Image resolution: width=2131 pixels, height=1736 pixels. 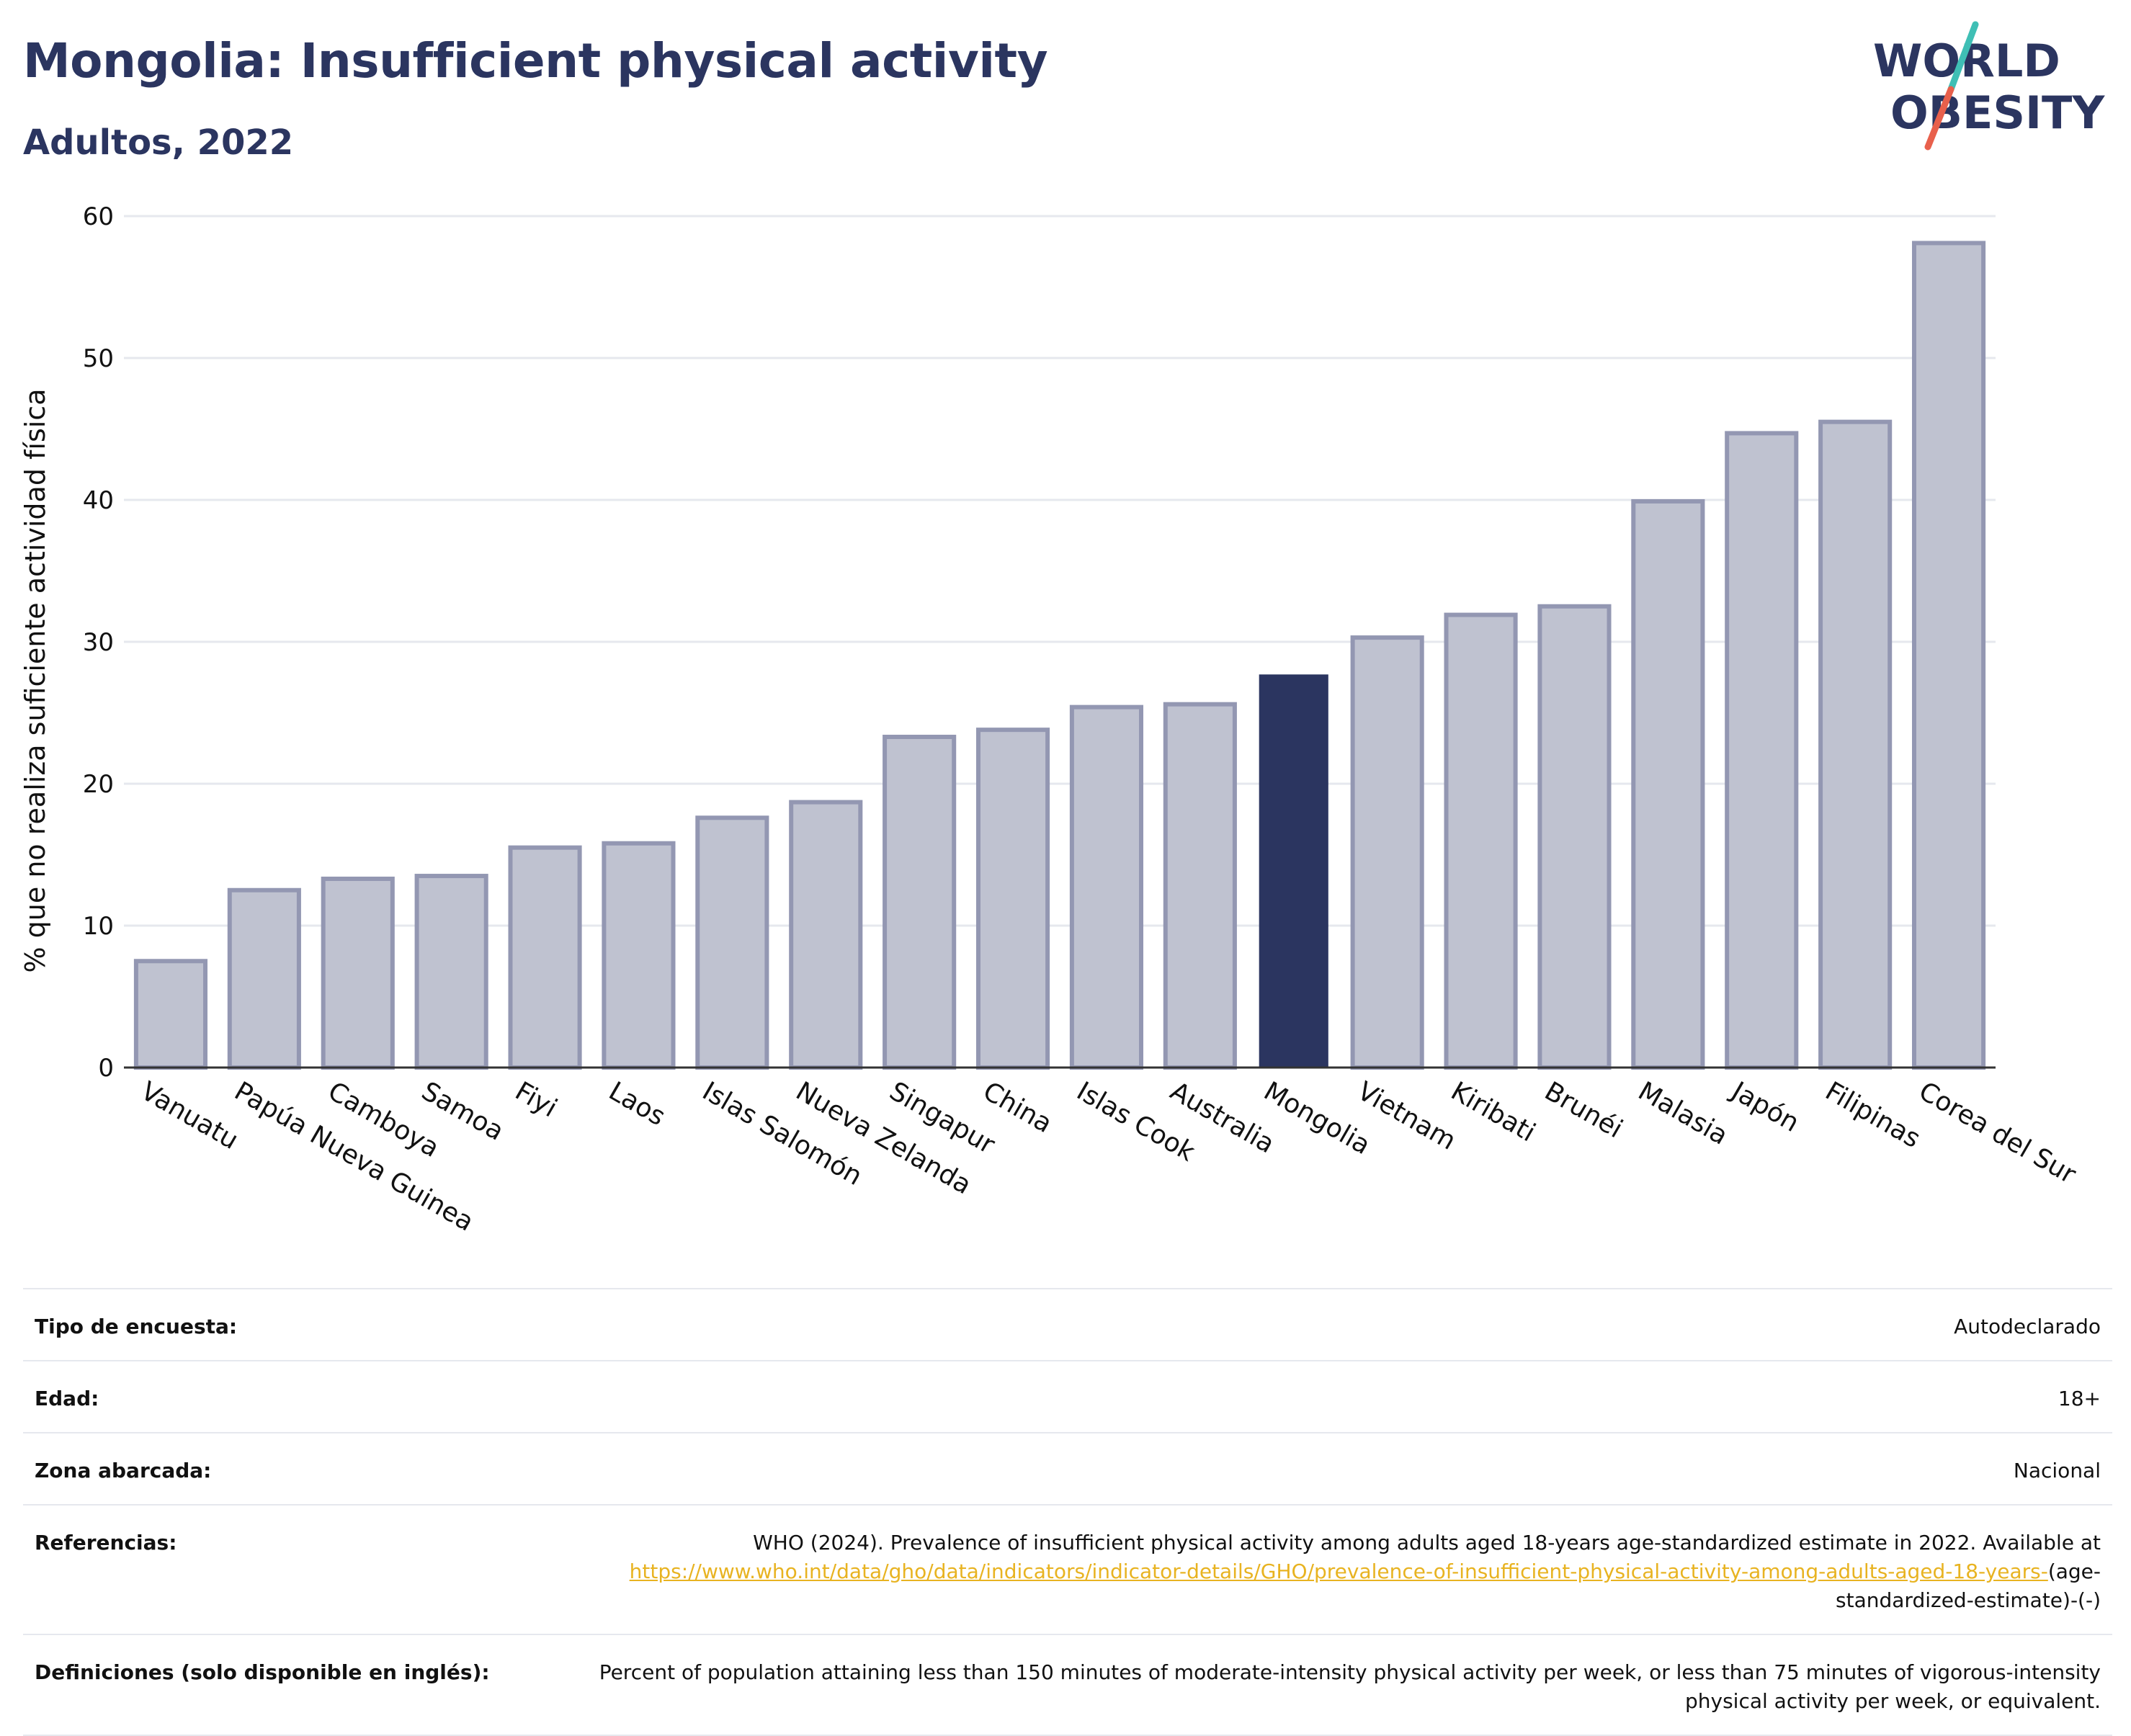 I want to click on bar-mongolia, so click(x=1293, y=871).